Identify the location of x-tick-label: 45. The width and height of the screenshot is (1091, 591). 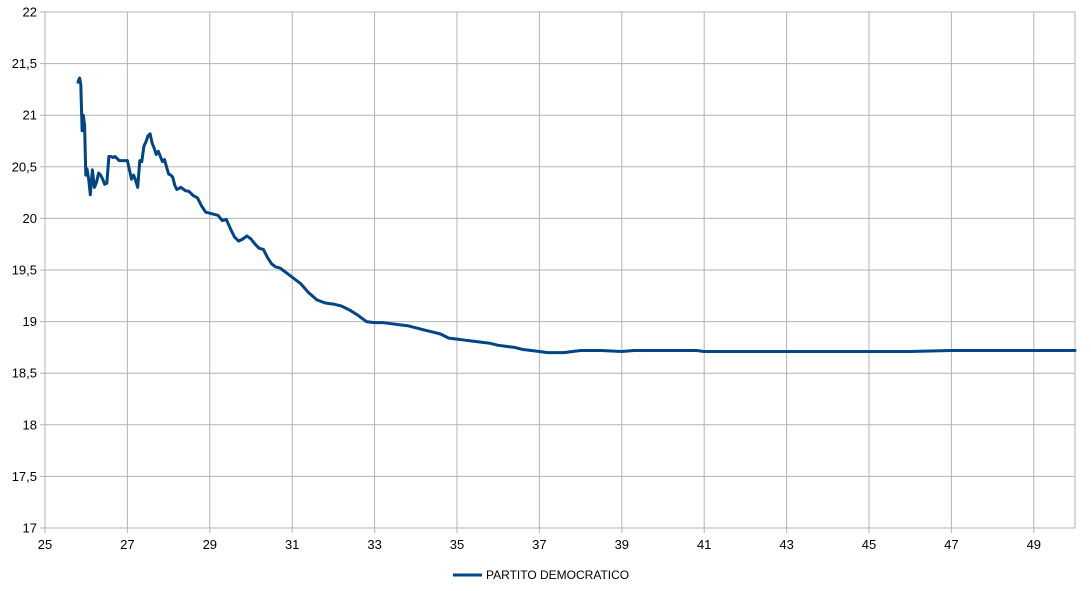
(869, 544).